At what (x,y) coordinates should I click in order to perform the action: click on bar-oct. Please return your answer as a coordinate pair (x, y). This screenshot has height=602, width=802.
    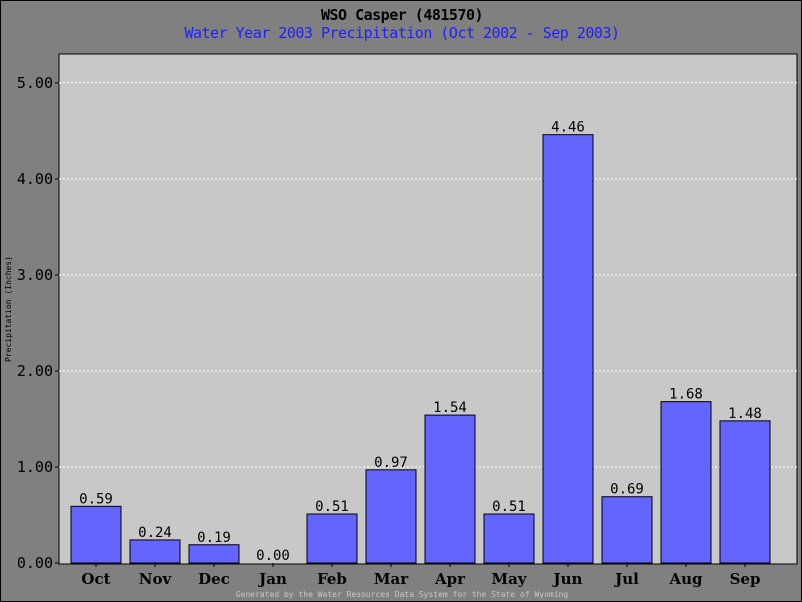
    Looking at the image, I should click on (96, 534).